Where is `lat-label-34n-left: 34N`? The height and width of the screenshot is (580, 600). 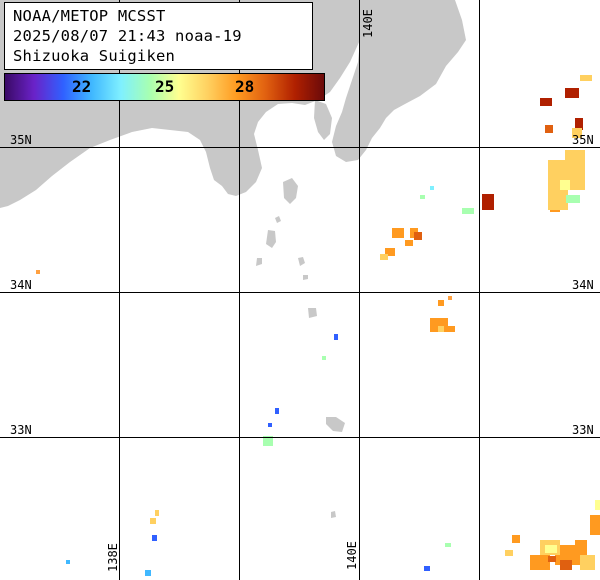
lat-label-34n-left: 34N is located at coordinates (21, 285).